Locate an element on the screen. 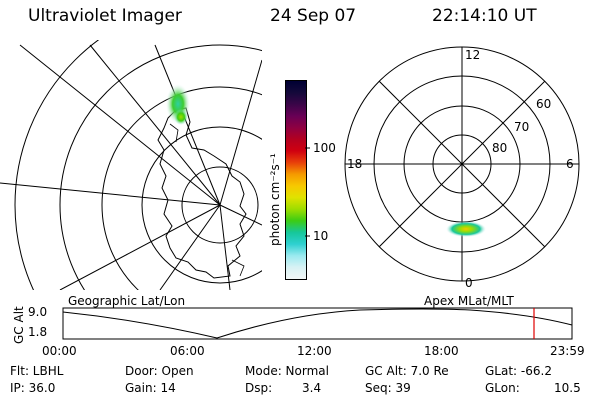 Image resolution: width=600 pixels, height=400 pixels. status-gc-alt: GC Alt: 7.0 Re is located at coordinates (407, 371).